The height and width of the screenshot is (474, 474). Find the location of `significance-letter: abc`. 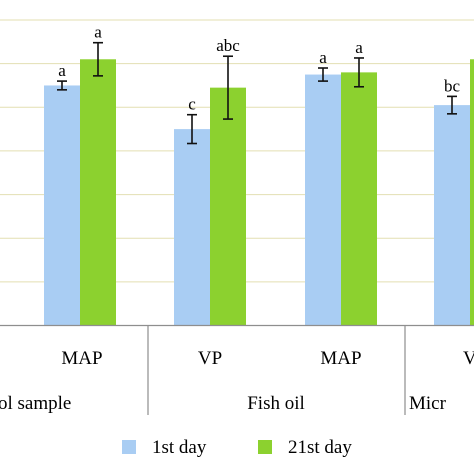

significance-letter: abc is located at coordinates (228, 45).